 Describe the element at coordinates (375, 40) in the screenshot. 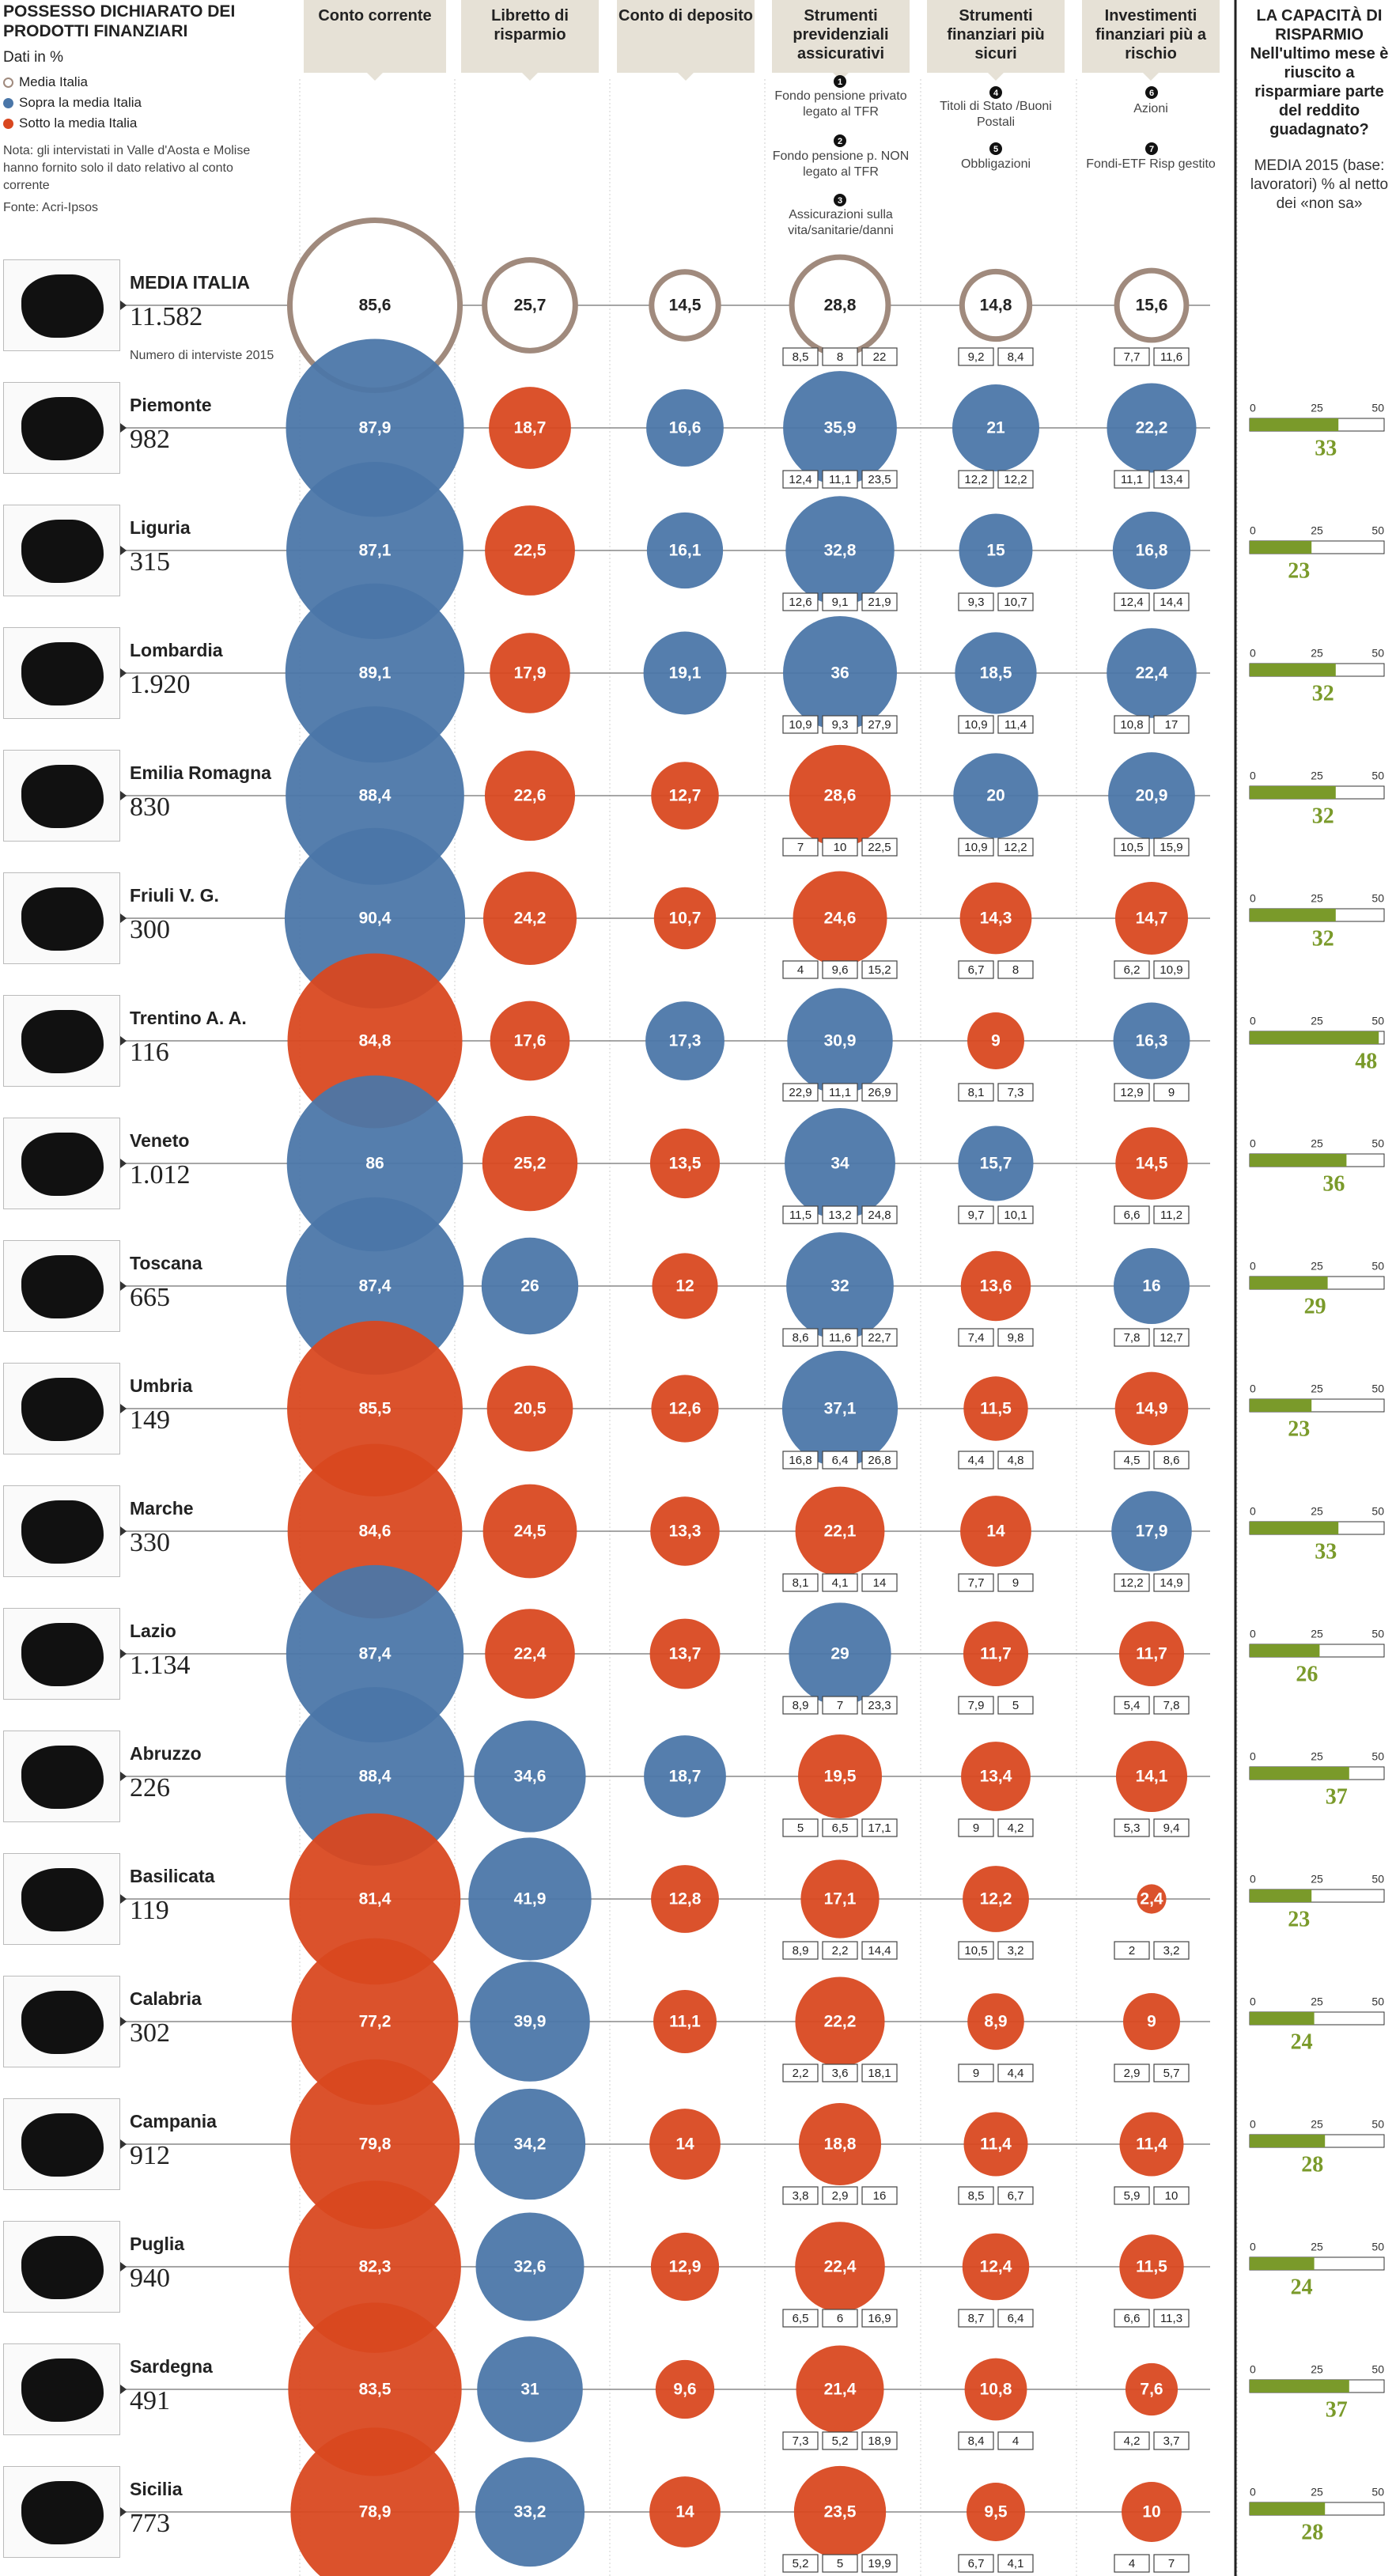

I see `column-header-conto-corrente: Conto corrente` at that location.